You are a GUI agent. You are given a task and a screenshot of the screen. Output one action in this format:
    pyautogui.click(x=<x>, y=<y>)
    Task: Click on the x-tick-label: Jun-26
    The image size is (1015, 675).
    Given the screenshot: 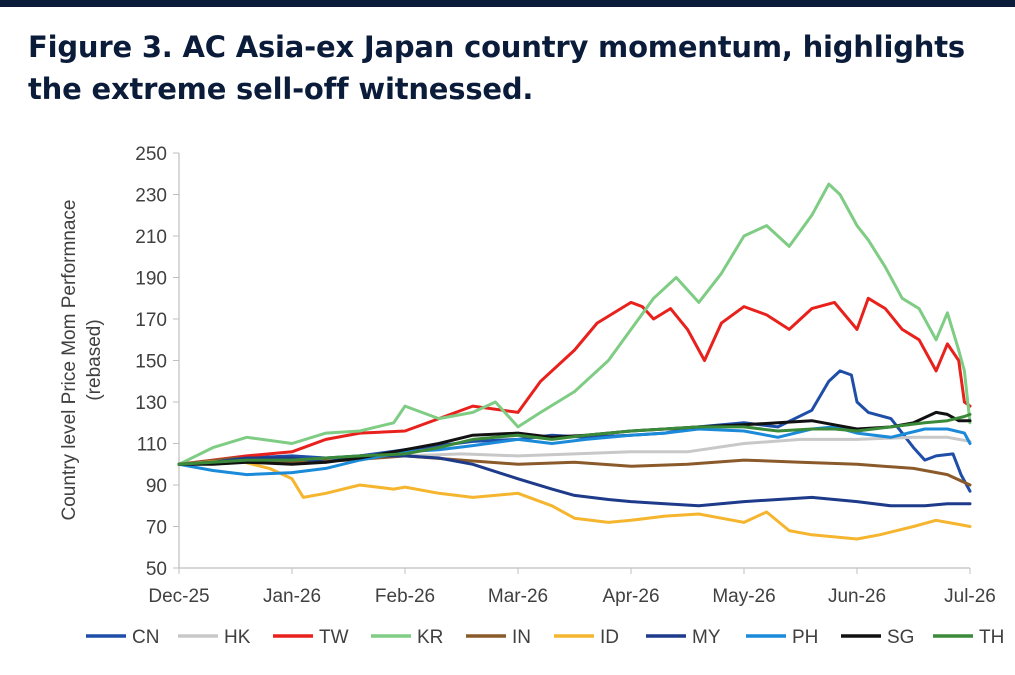 What is the action you would take?
    pyautogui.click(x=857, y=596)
    